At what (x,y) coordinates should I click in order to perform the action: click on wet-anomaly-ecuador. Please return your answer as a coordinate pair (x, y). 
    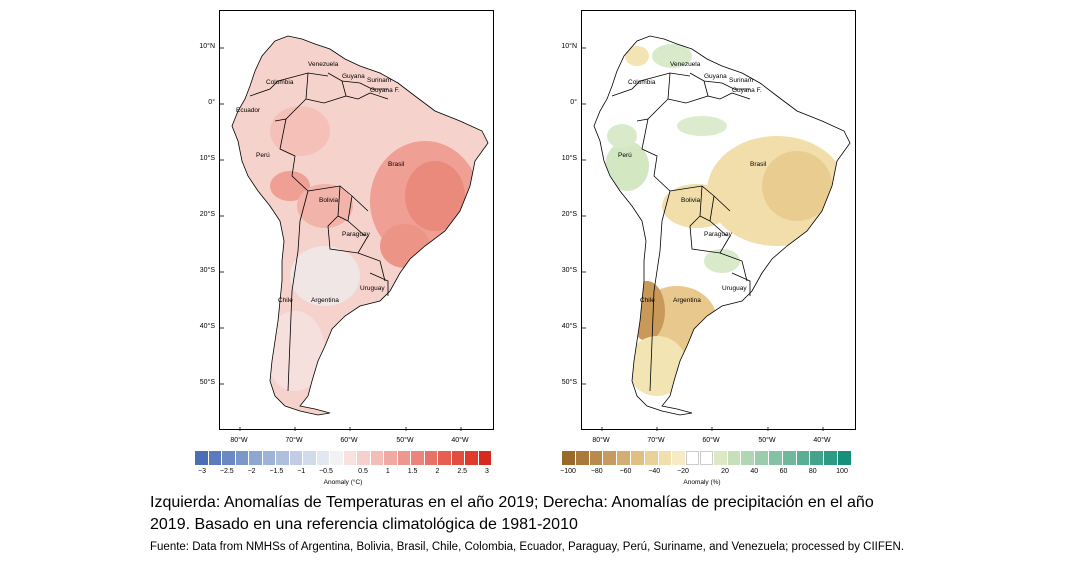
    Looking at the image, I should click on (622, 136).